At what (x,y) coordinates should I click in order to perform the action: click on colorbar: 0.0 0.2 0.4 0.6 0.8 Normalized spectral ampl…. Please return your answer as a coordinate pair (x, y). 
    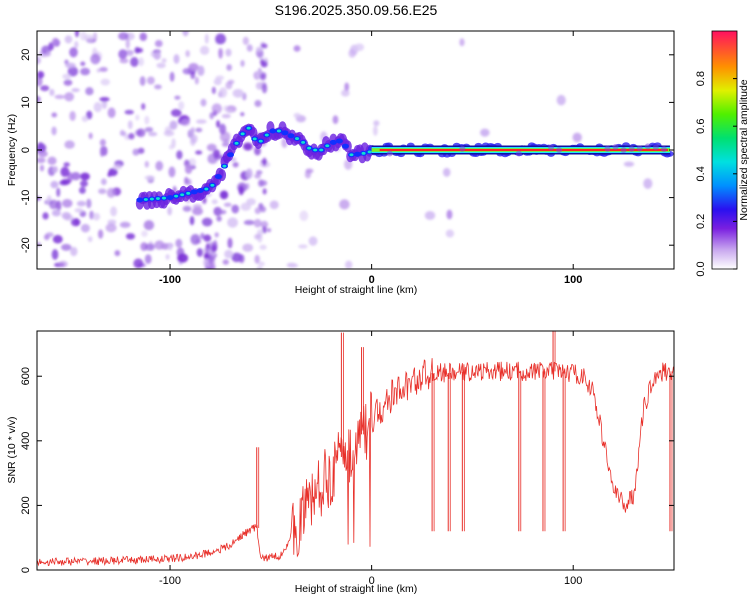
    Looking at the image, I should click on (722, 153).